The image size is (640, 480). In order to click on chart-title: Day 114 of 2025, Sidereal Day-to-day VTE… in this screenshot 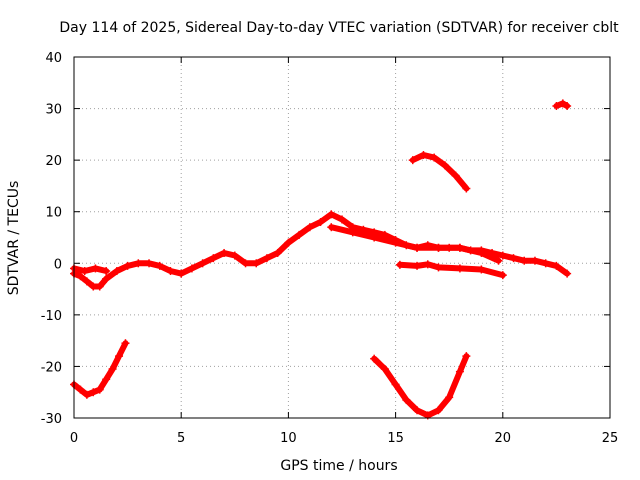, I will do `click(339, 28)`.